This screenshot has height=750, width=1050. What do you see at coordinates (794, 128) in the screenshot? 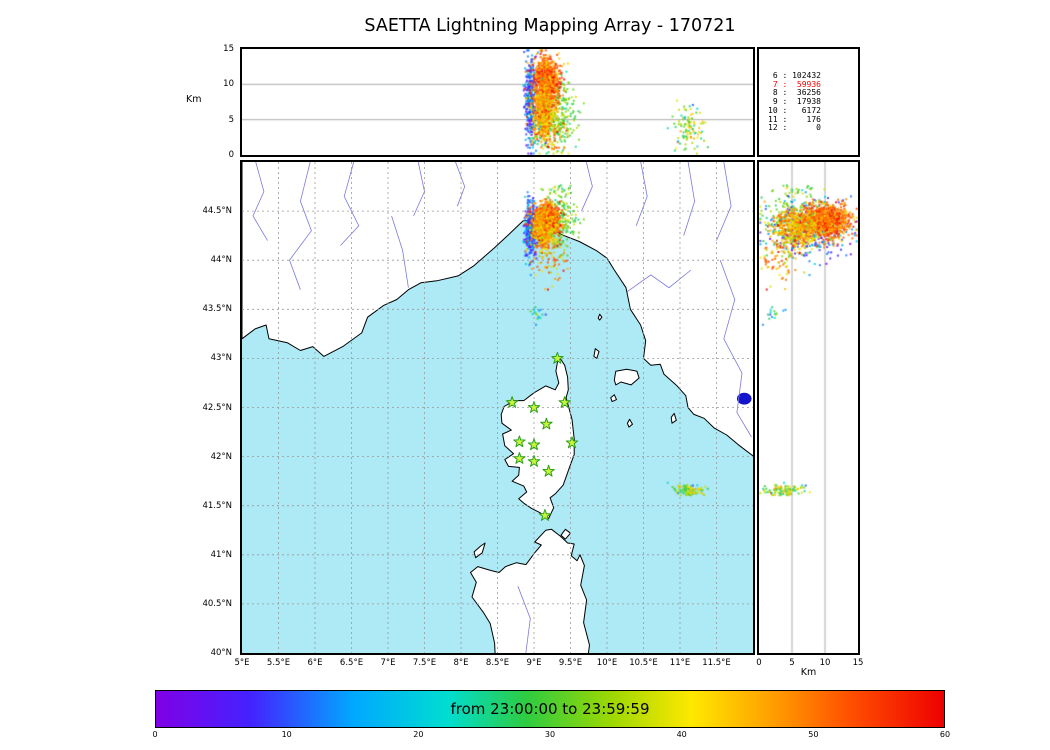
I see `station-count-row: 12 : 0` at bounding box center [794, 128].